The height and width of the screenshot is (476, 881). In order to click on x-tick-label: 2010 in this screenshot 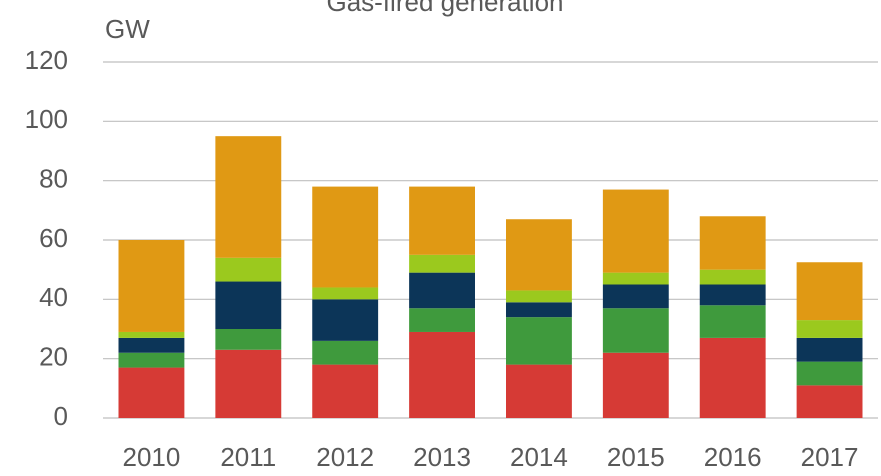, I will do `click(152, 457)`.